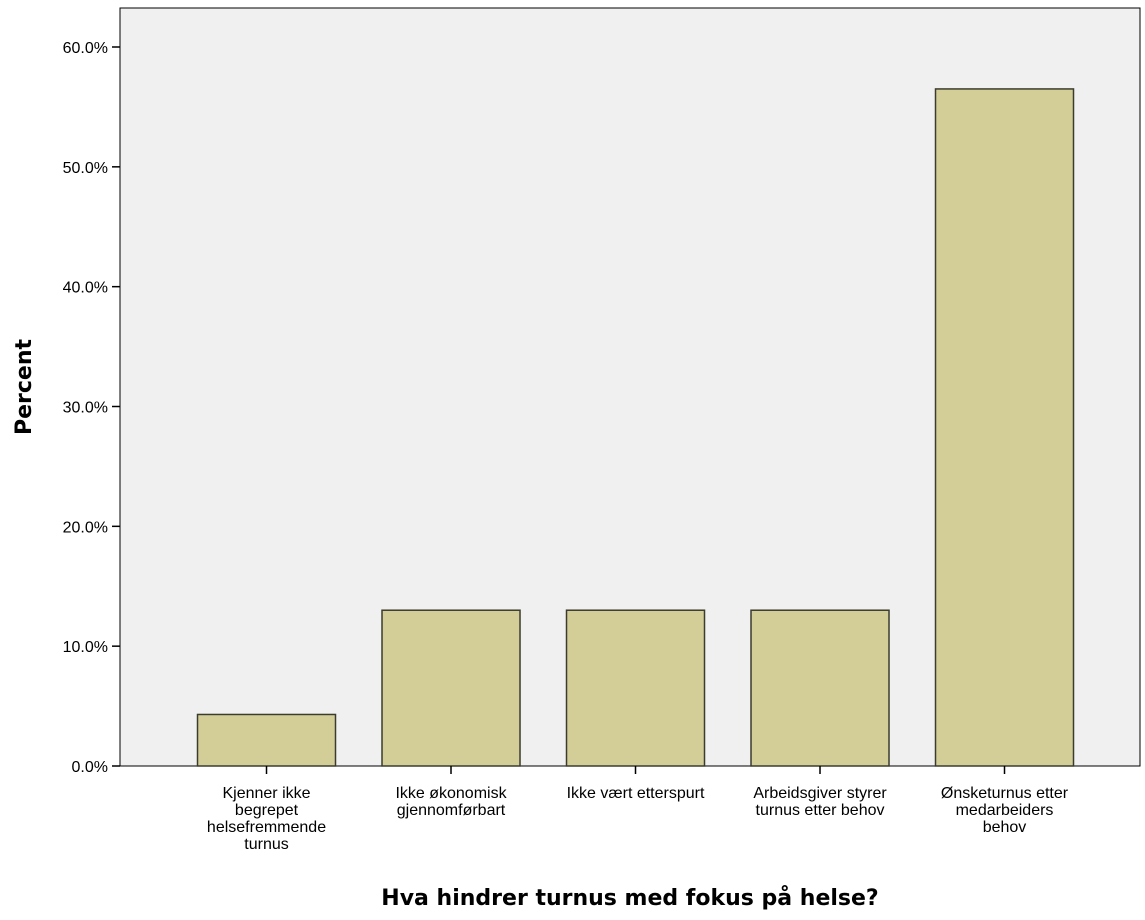  I want to click on y-tick-label: 20.0%, so click(85, 527).